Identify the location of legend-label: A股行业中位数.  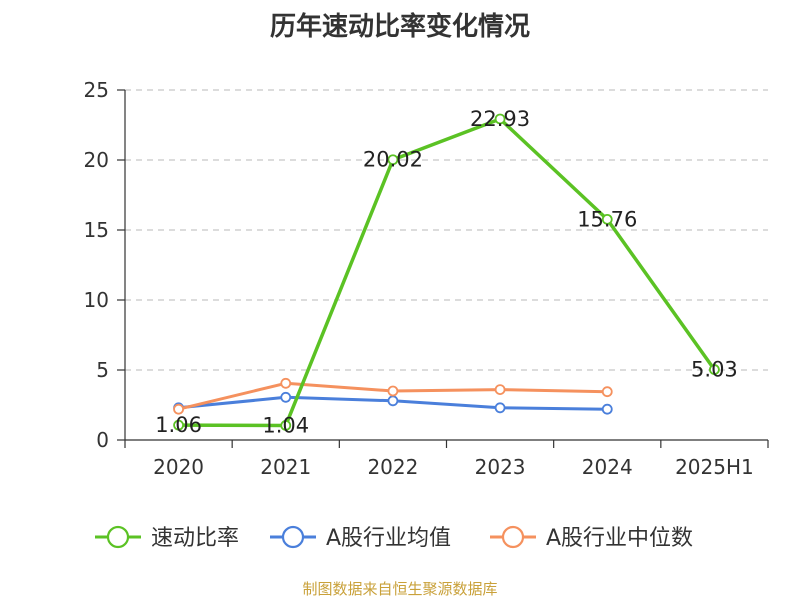
(619, 538).